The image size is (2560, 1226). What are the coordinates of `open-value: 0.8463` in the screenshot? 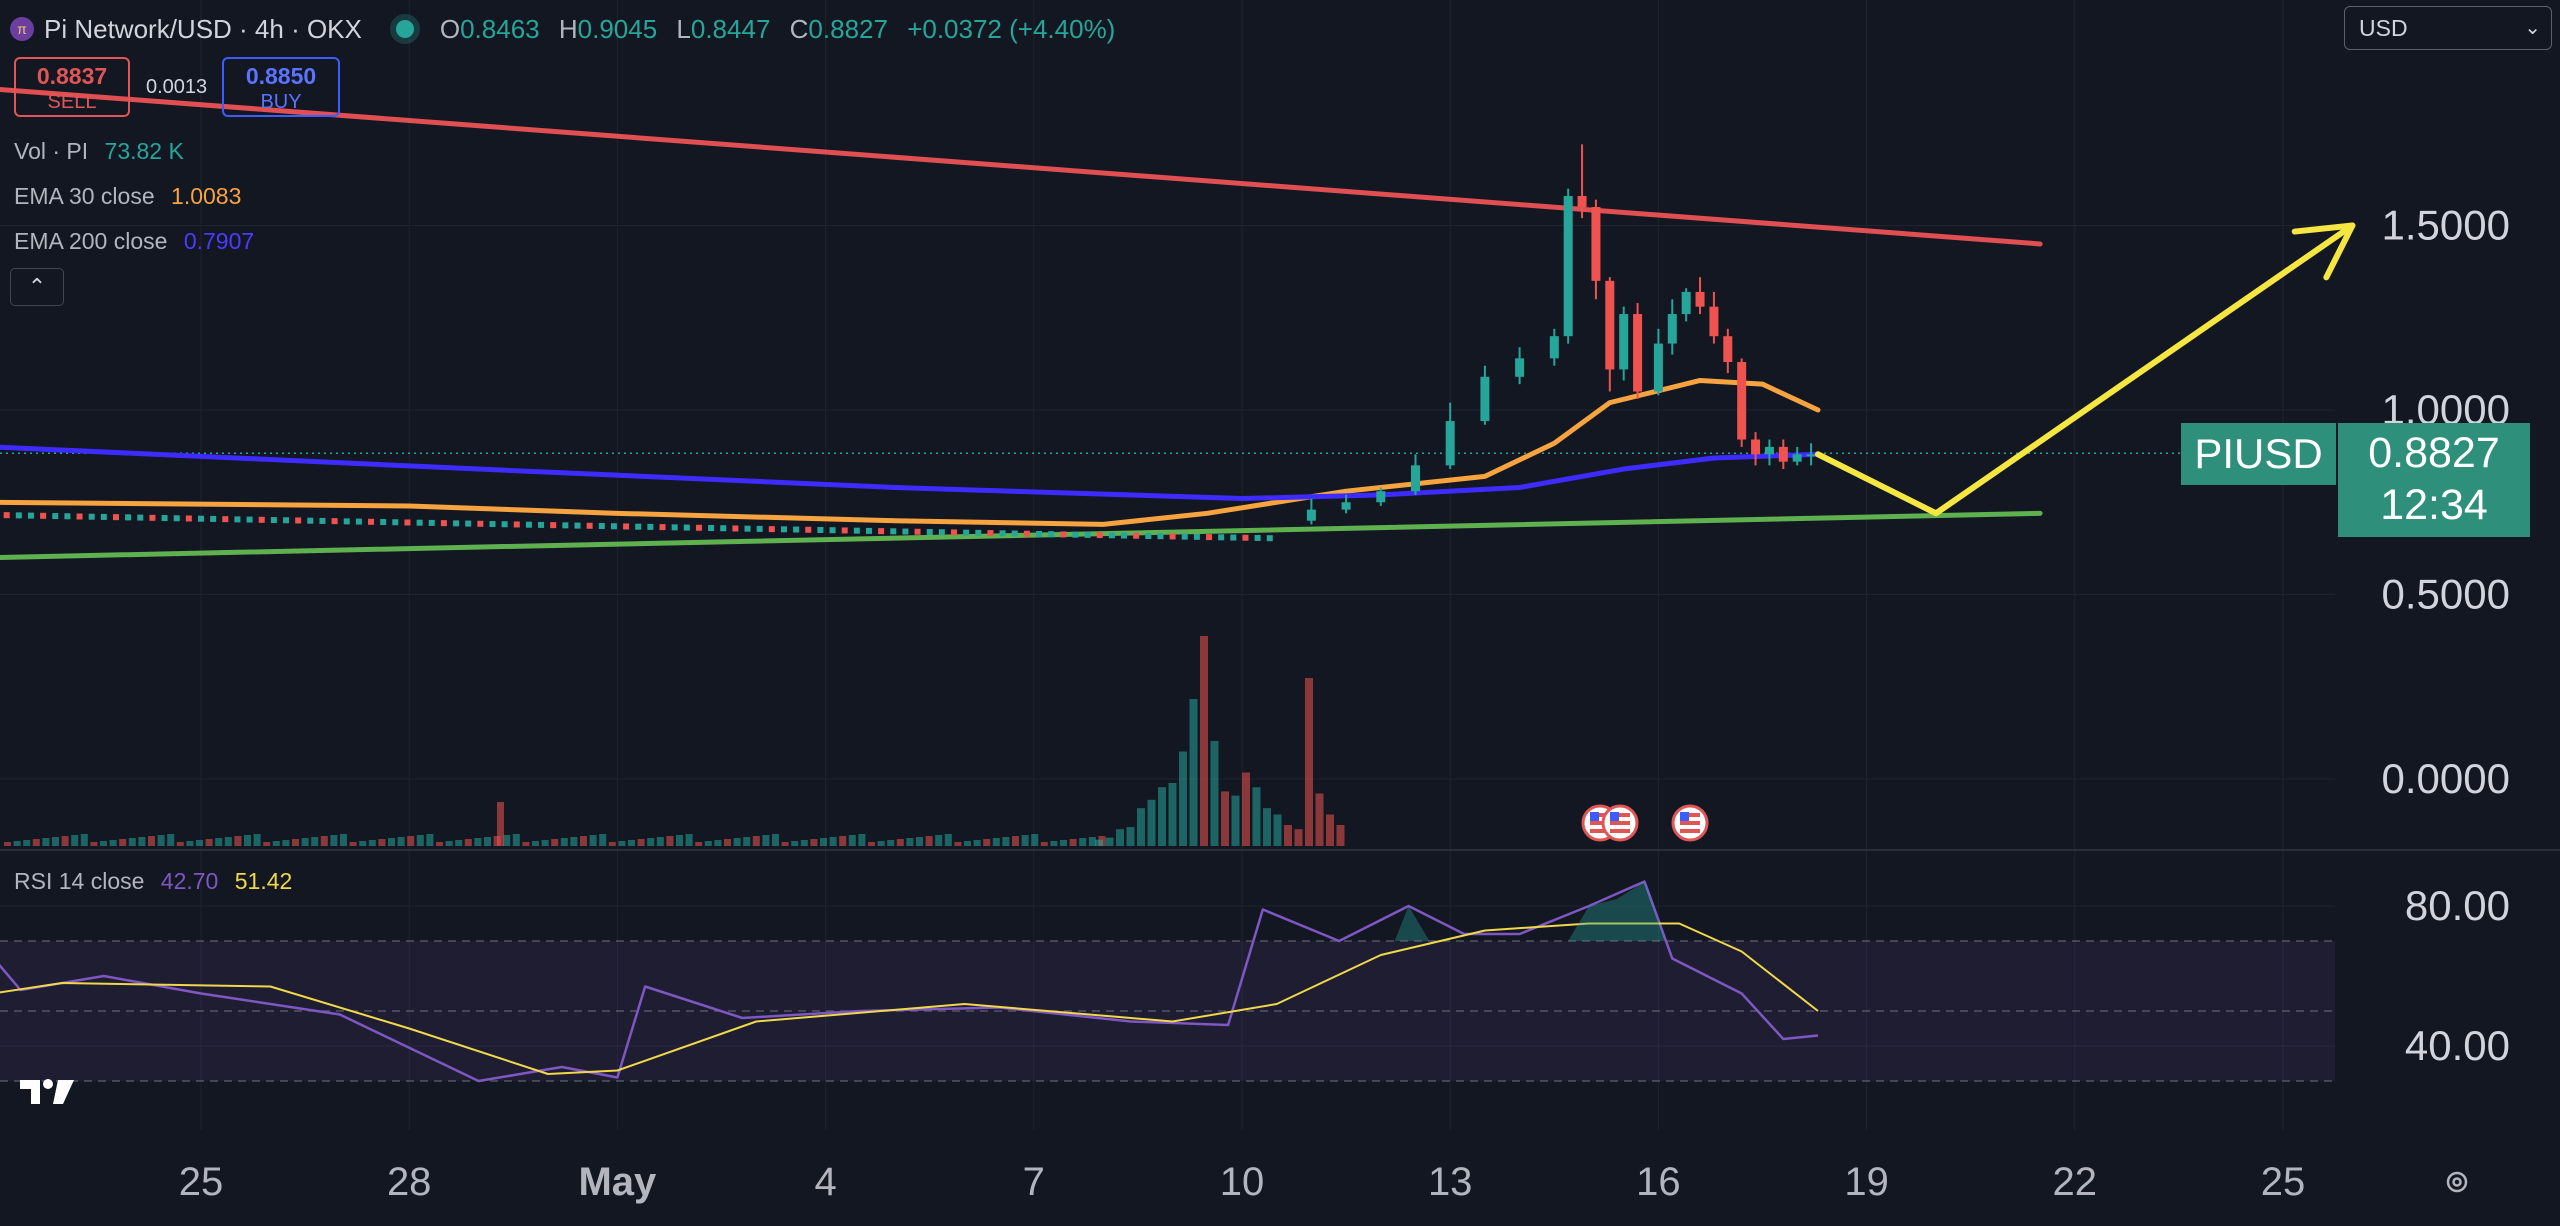 It's located at (500, 28).